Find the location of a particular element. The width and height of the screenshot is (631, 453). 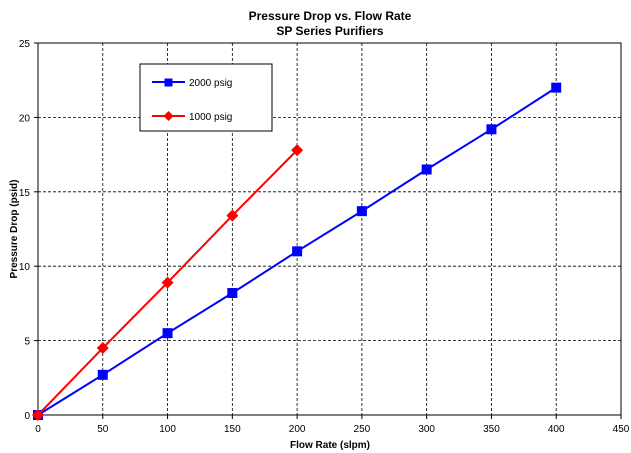

legend-box is located at coordinates (206, 97).